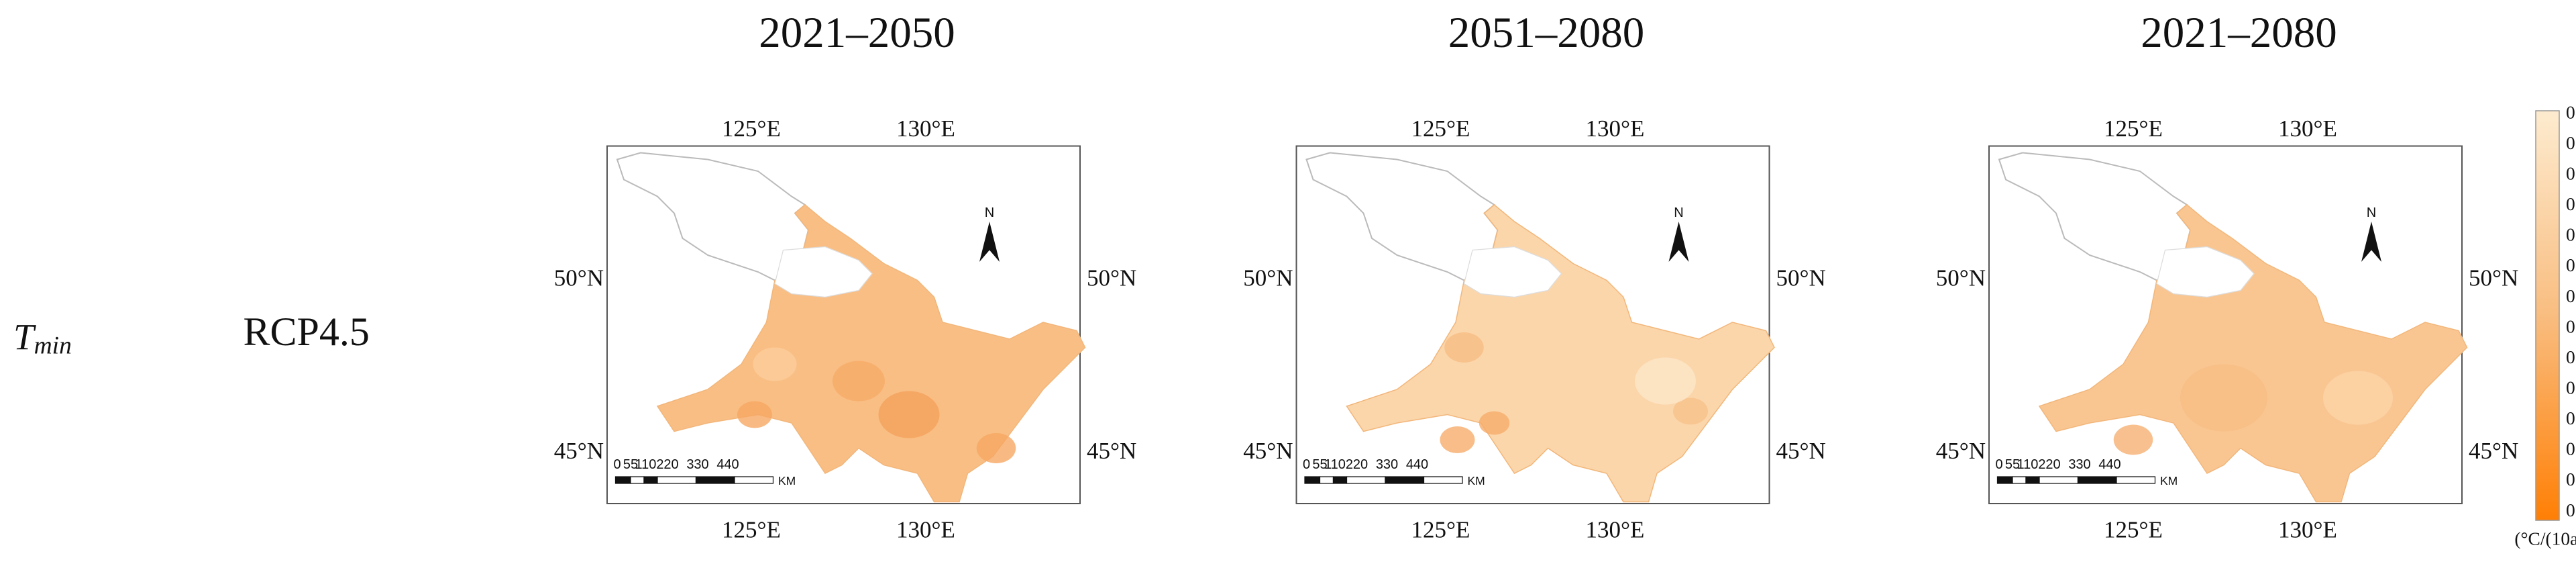  I want to click on variable-base: T, so click(24, 336).